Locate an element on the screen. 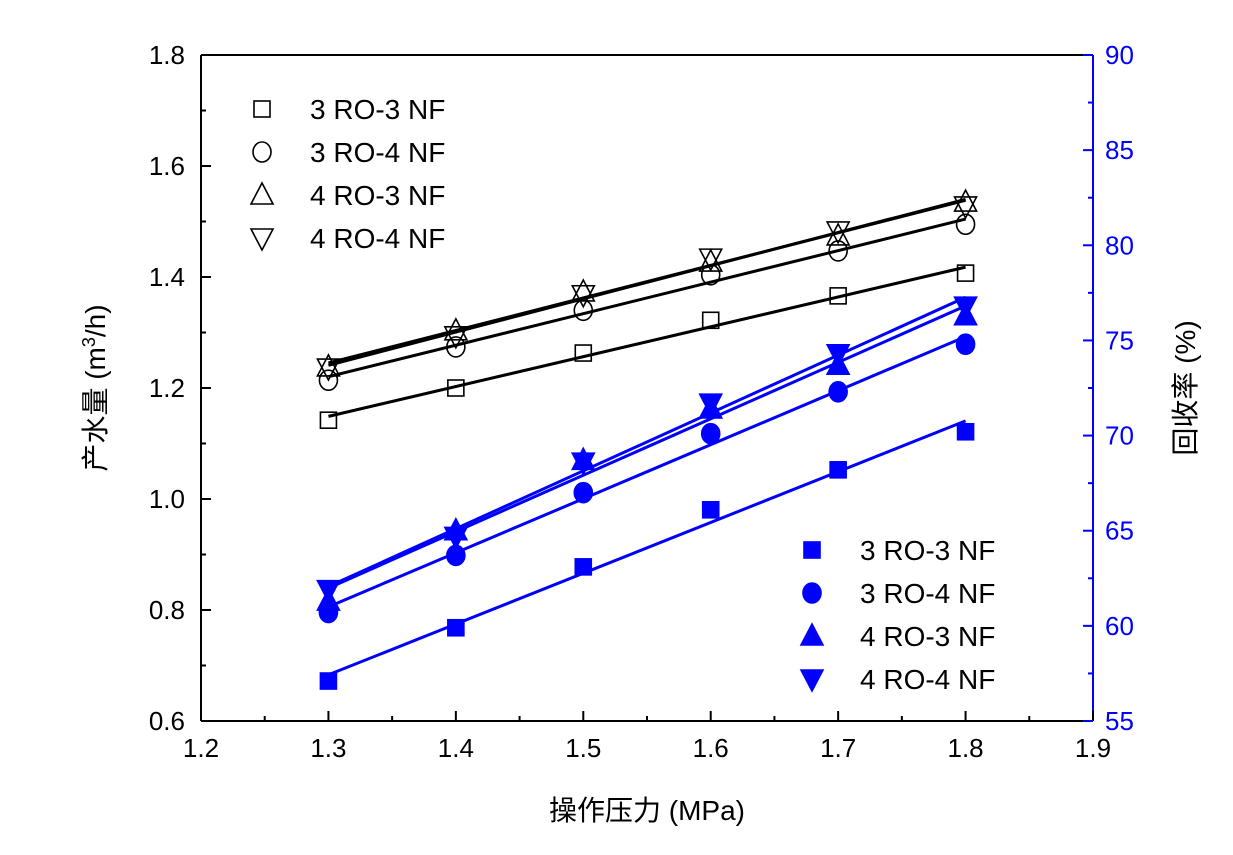 The height and width of the screenshot is (855, 1233). y-left-tick-label: 1.6 is located at coordinates (167, 166).